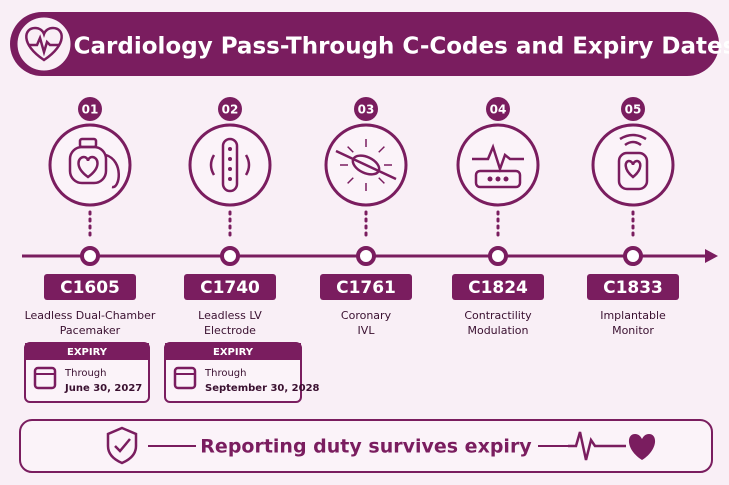 The height and width of the screenshot is (485, 729). Describe the element at coordinates (262, 388) in the screenshot. I see `expiry-date: September 30, 2028` at that location.